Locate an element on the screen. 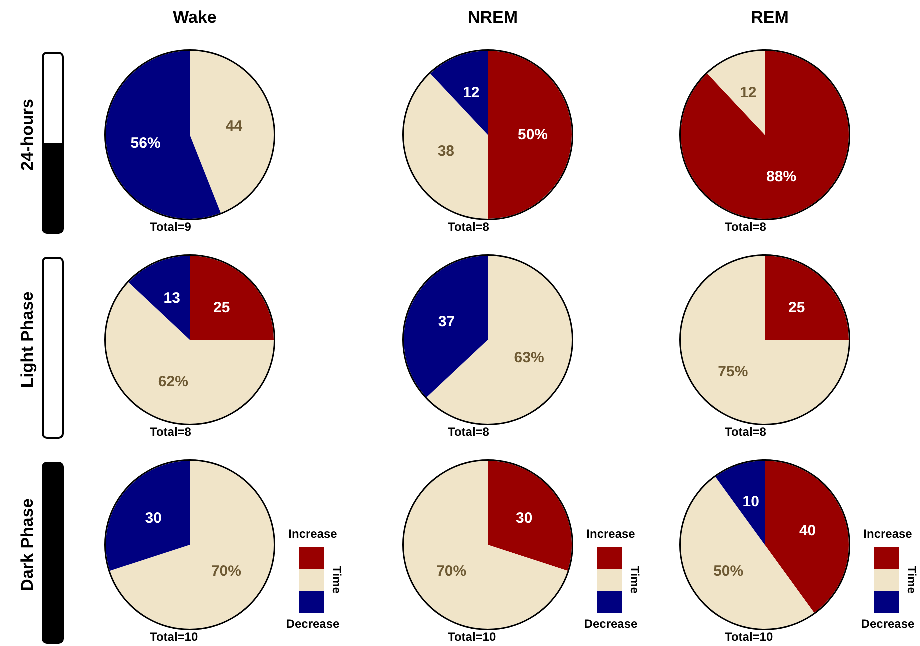 The image size is (920, 646). data-label: 63% is located at coordinates (529, 357).